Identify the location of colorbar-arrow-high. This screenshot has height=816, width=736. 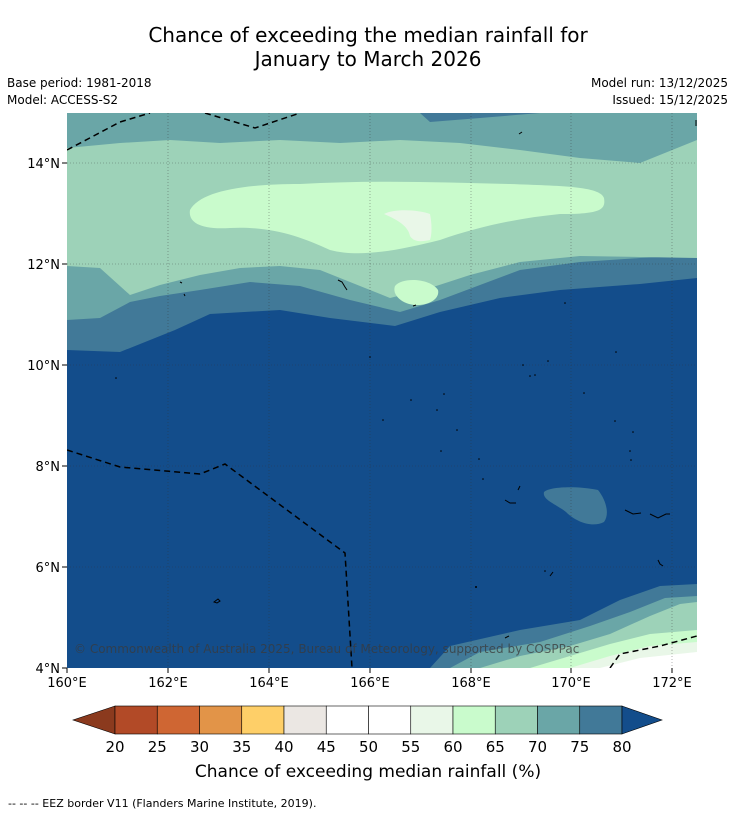
(642, 720).